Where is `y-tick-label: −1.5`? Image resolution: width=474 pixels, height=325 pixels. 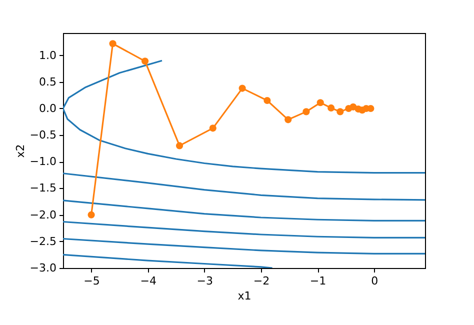 y-tick-label: −1.5 is located at coordinates (43, 188).